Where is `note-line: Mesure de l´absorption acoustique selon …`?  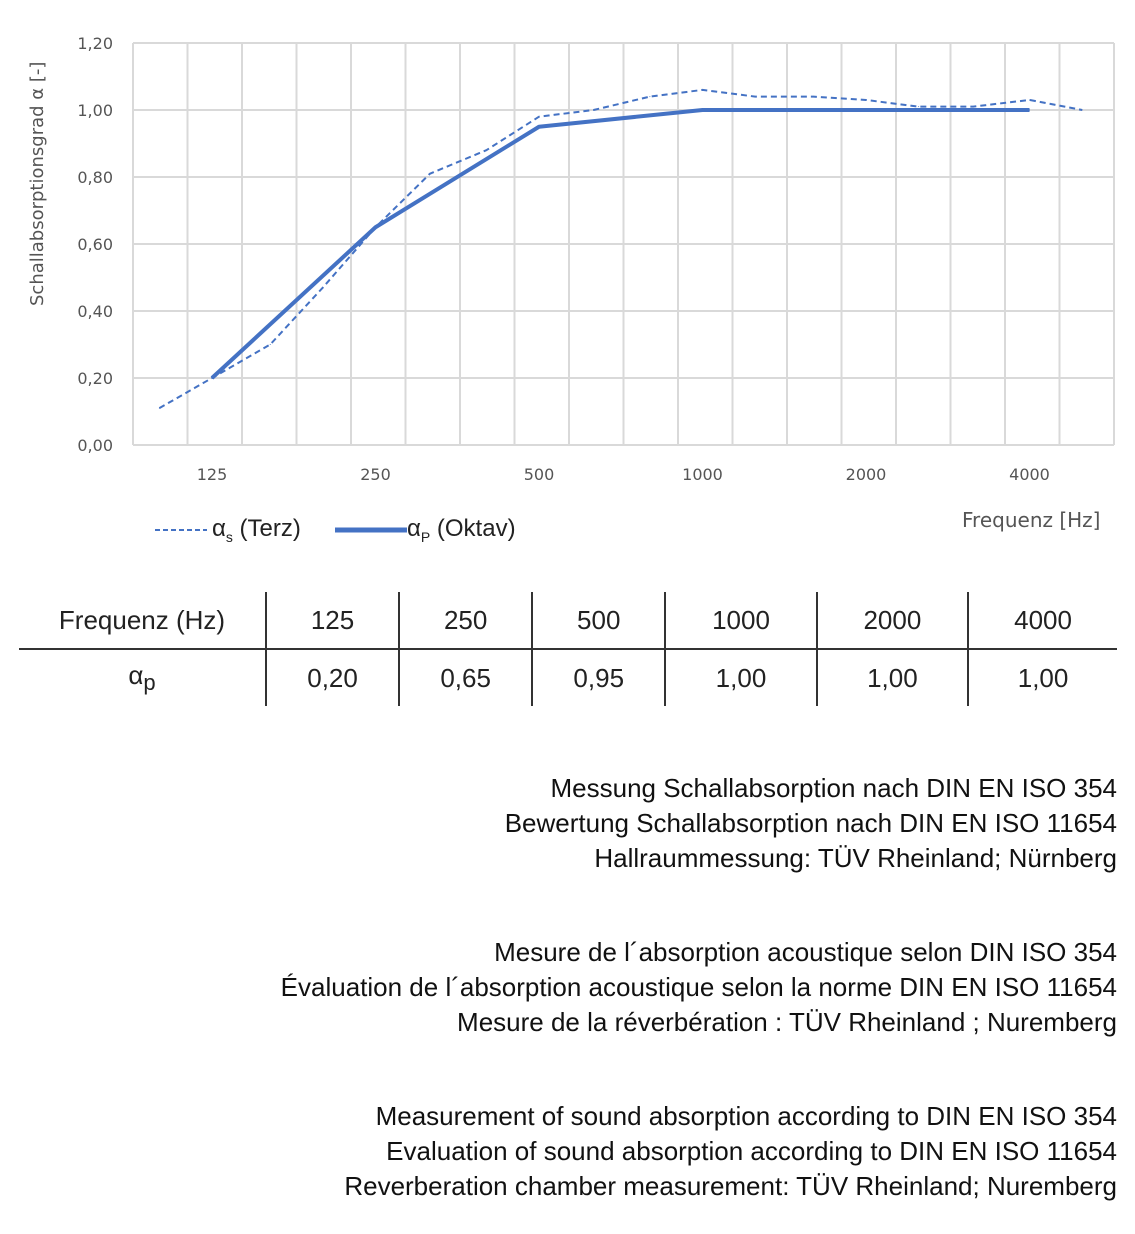
note-line: Mesure de l´absorption acoustique selon … is located at coordinates (805, 952).